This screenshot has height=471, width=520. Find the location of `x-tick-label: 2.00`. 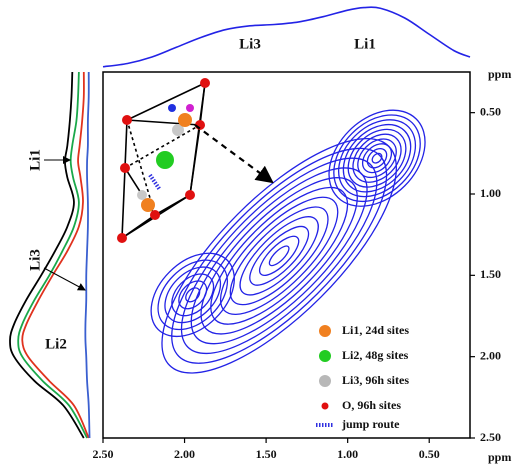

x-tick-label: 2.00 is located at coordinates (184, 454).